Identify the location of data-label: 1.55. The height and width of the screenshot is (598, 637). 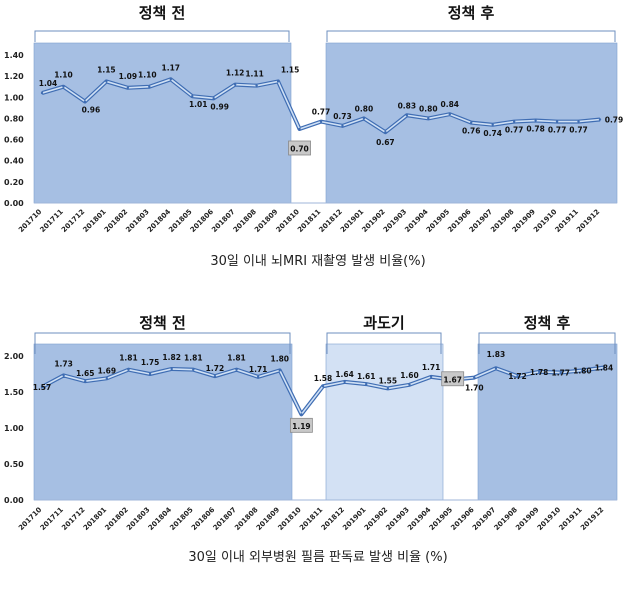
(388, 380).